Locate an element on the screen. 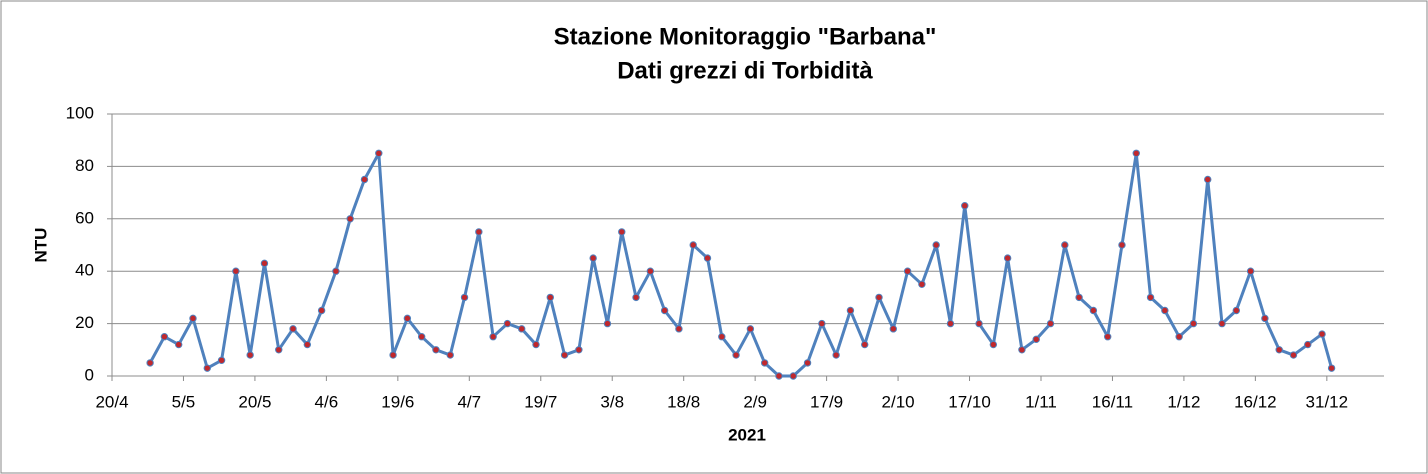  x-tick-label: 31/12 is located at coordinates (1327, 401).